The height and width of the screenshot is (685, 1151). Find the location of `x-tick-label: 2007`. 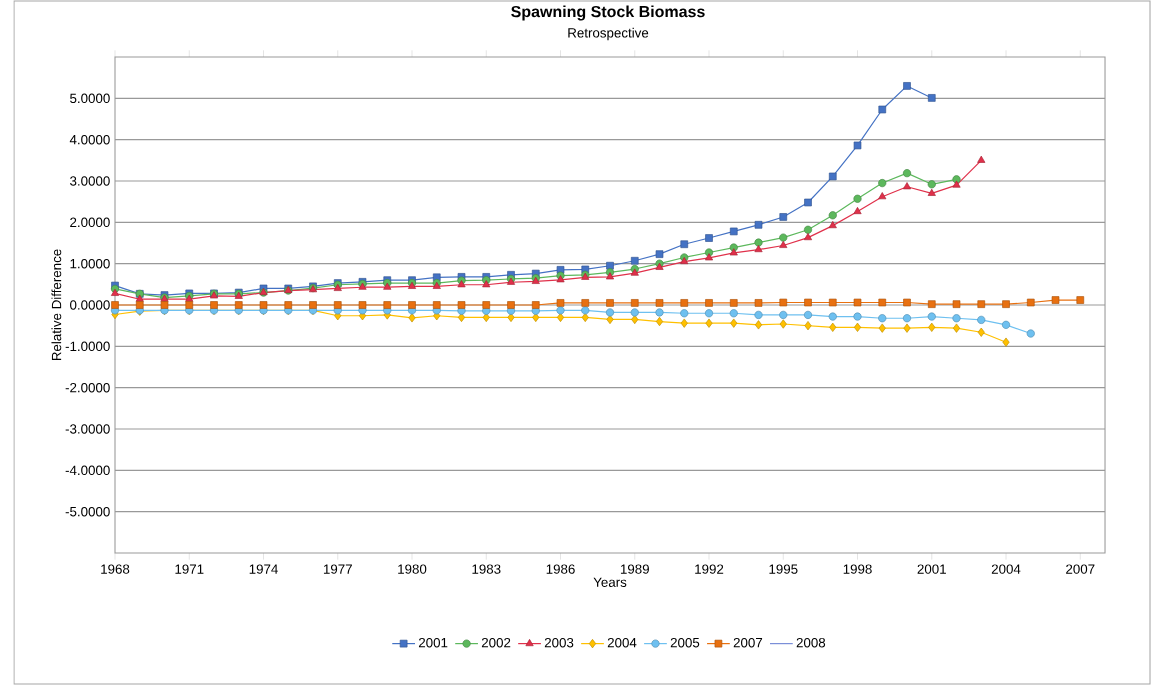

x-tick-label: 2007 is located at coordinates (1080, 569).